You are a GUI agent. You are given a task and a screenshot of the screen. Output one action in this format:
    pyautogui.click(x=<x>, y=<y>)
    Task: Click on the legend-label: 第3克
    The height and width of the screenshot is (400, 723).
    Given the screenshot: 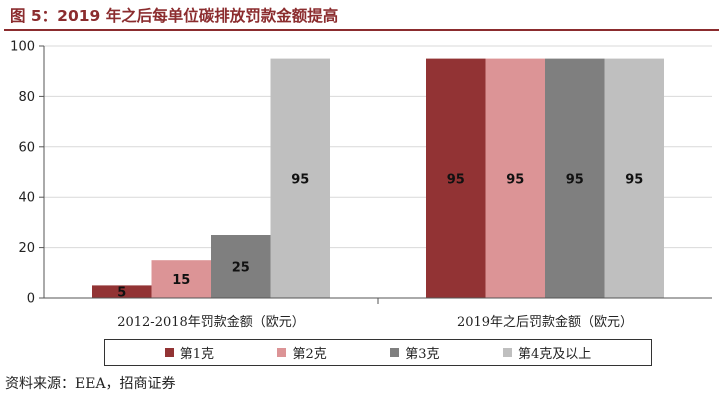 What is the action you would take?
    pyautogui.click(x=422, y=354)
    